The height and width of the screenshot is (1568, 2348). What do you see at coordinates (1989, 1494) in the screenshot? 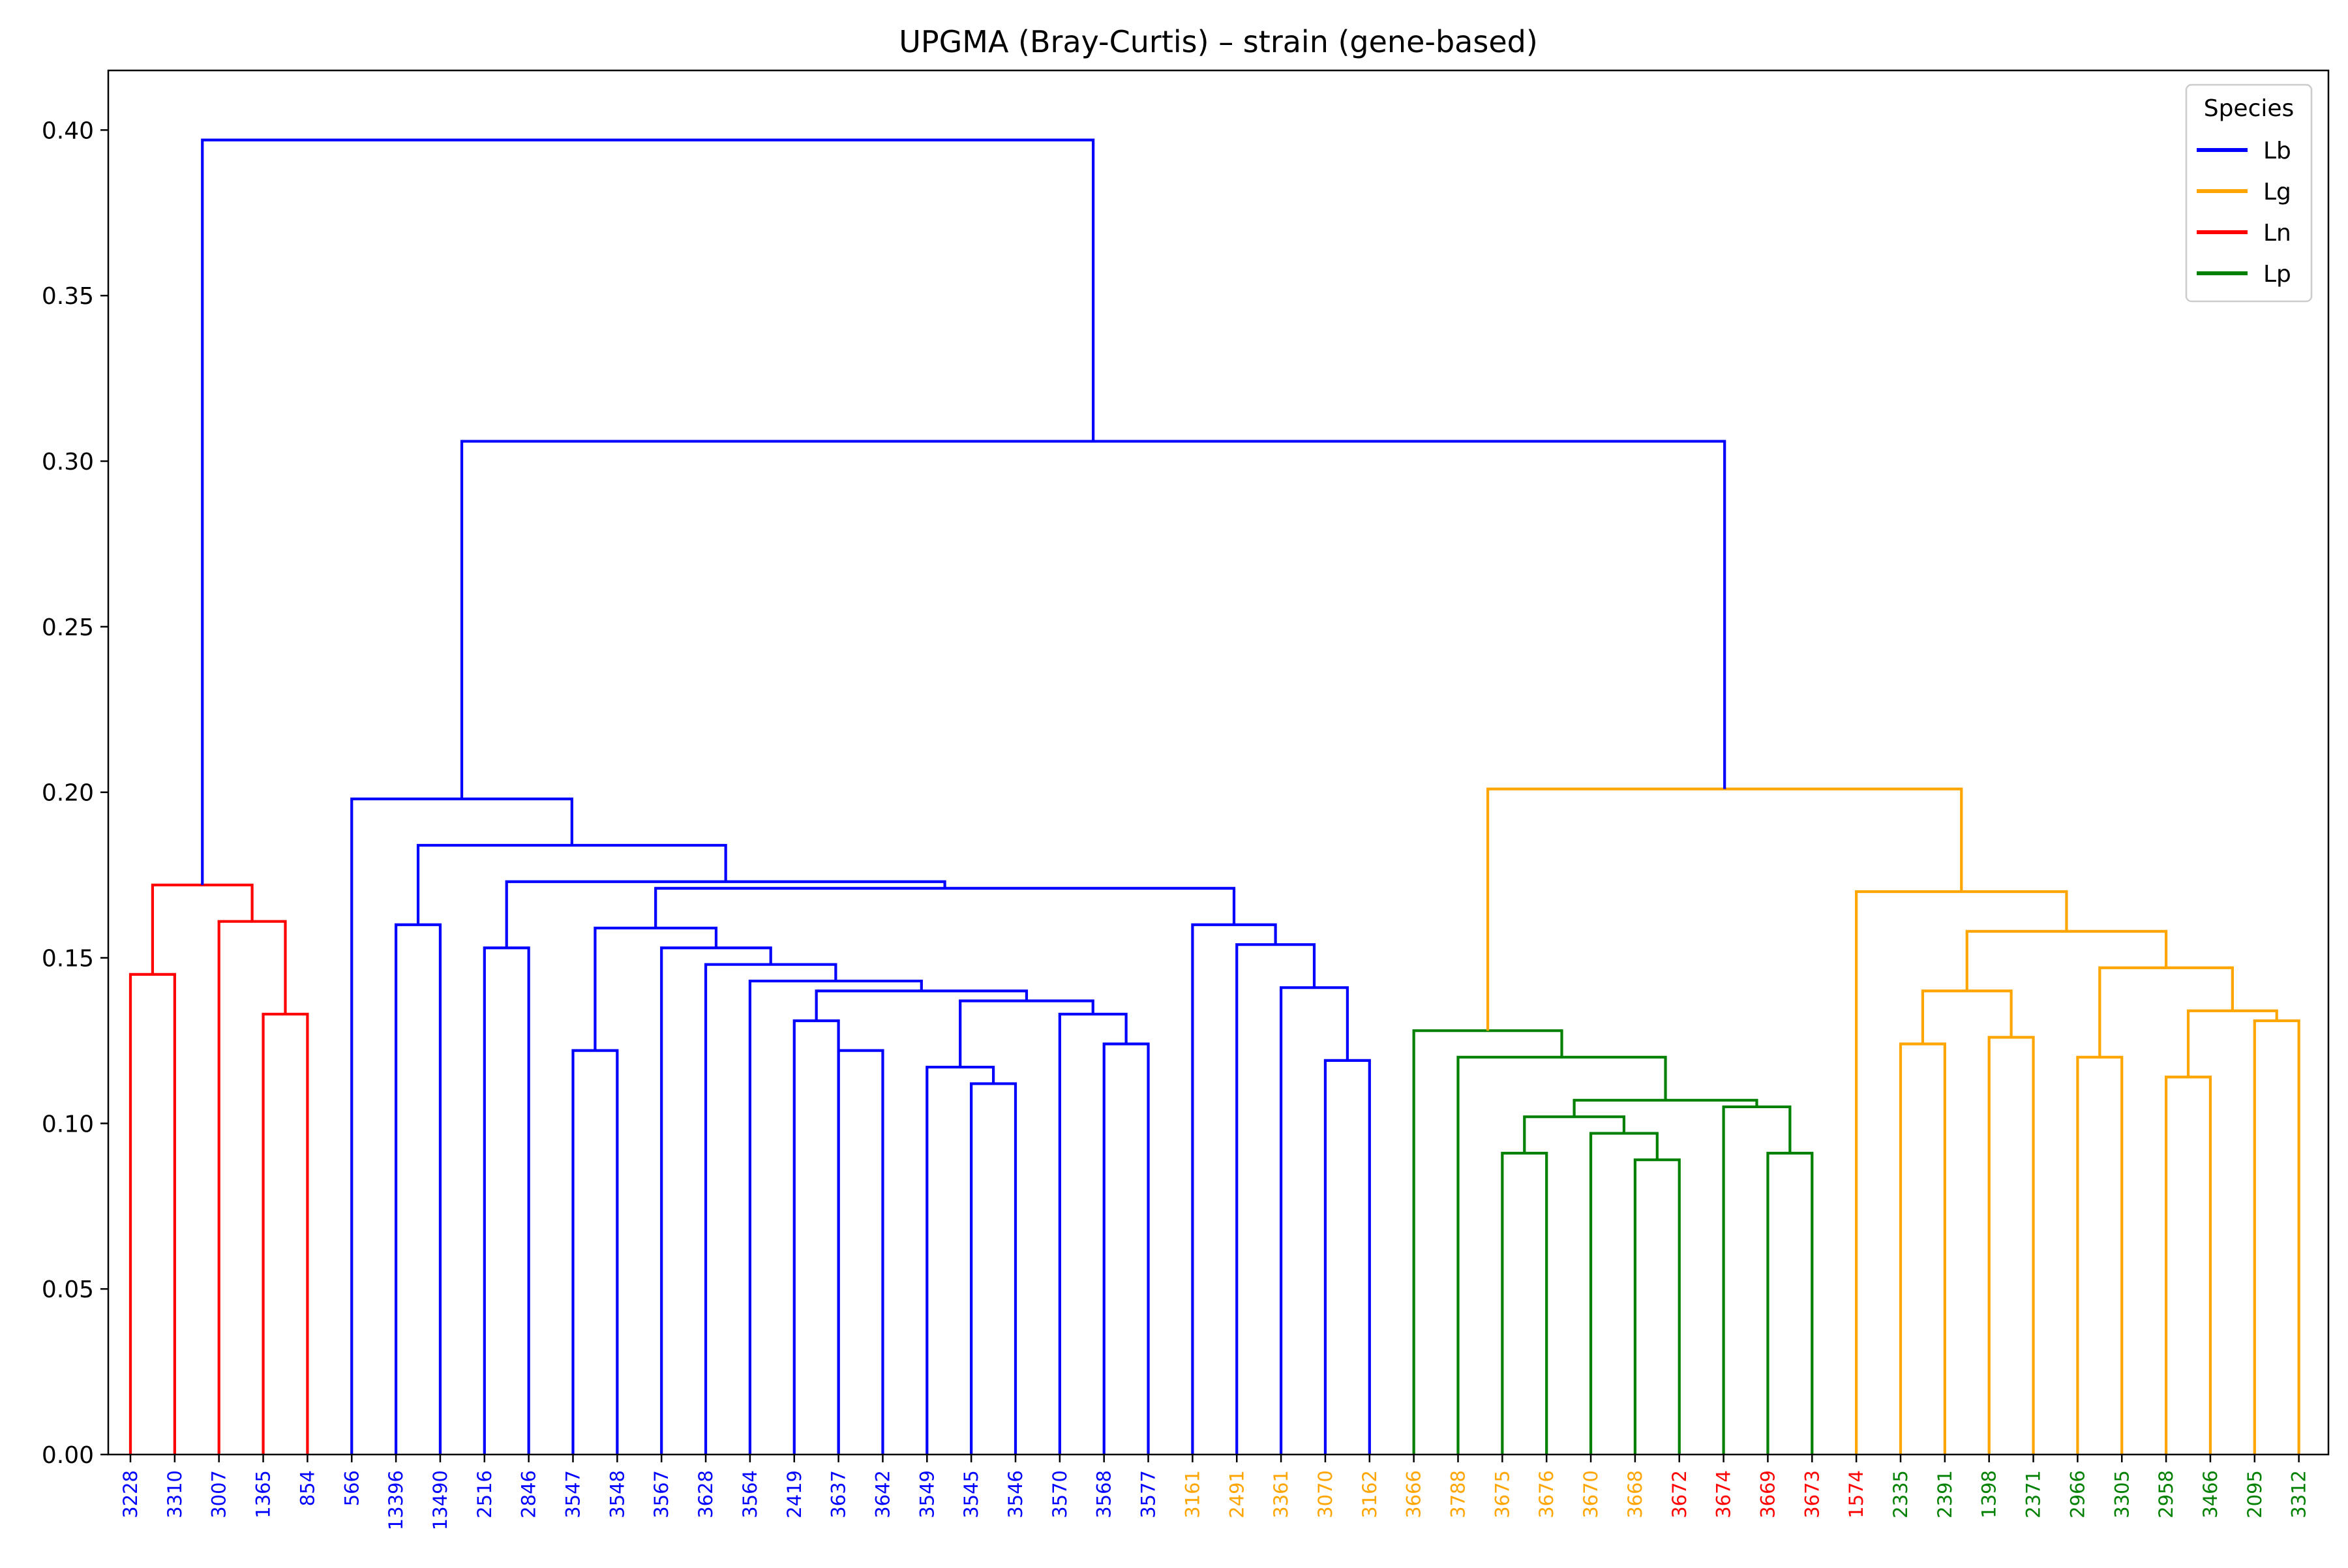
I see `leaf-label-1398: 1398` at bounding box center [1989, 1494].